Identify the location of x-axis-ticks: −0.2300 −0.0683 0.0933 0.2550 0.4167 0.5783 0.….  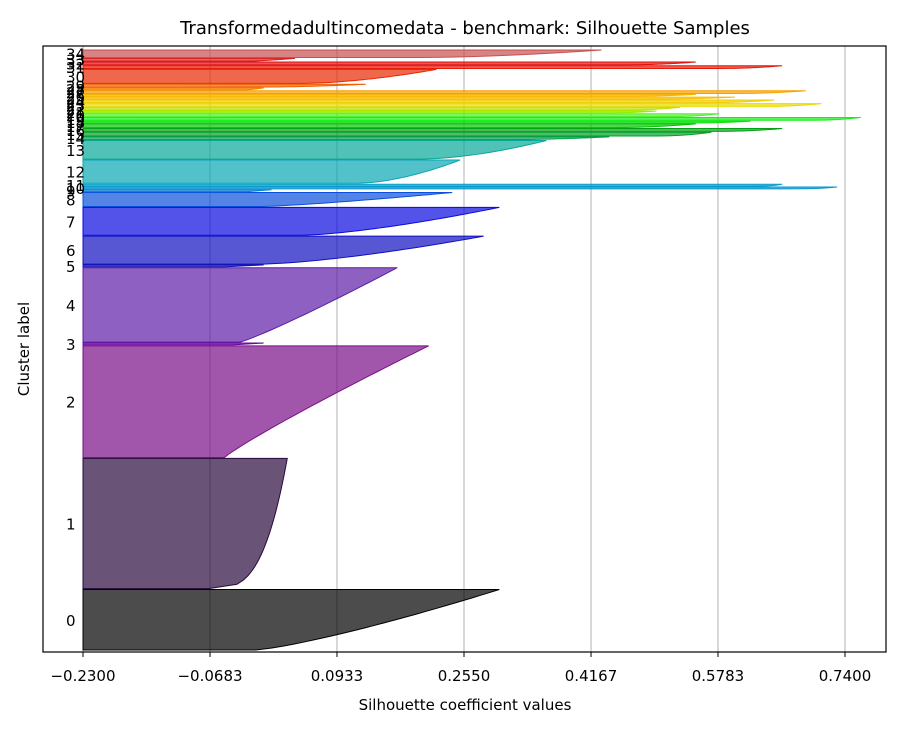
(460, 668).